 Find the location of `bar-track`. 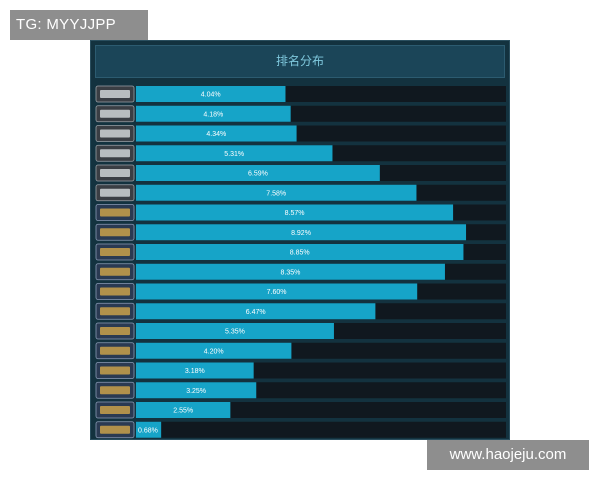

bar-track is located at coordinates (321, 429).